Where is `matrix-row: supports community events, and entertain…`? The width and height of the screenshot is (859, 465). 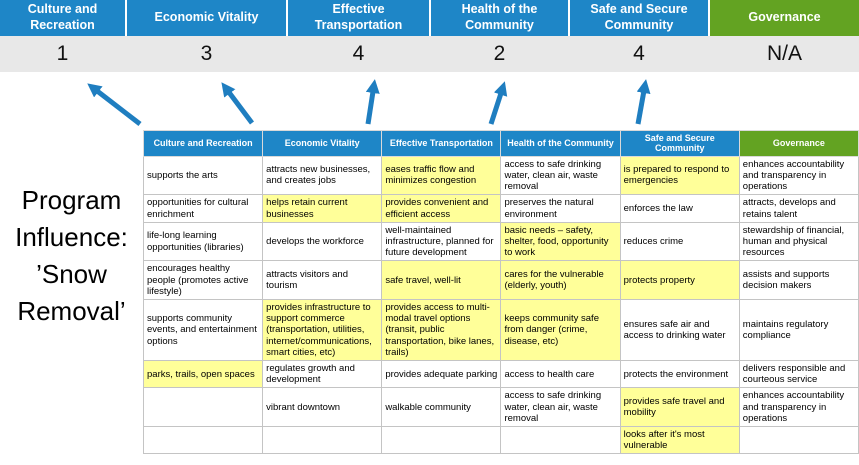 matrix-row: supports community events, and entertain… is located at coordinates (500, 329).